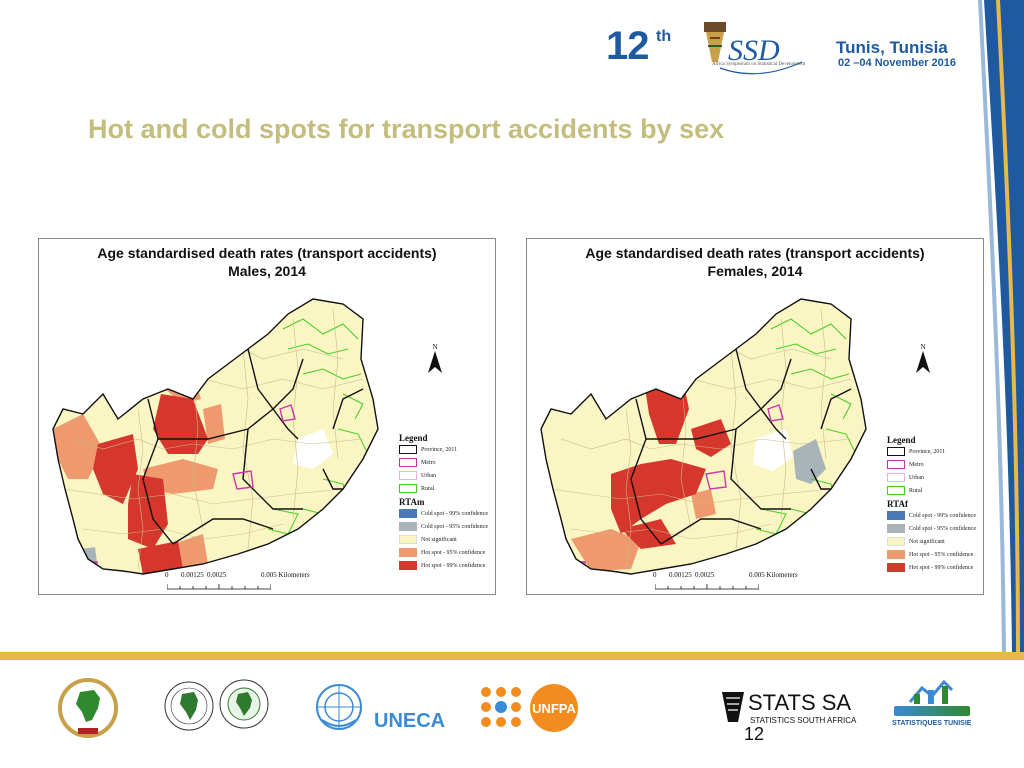  What do you see at coordinates (931, 691) in the screenshot?
I see `statistiques-tunisie-emblem-icon` at bounding box center [931, 691].